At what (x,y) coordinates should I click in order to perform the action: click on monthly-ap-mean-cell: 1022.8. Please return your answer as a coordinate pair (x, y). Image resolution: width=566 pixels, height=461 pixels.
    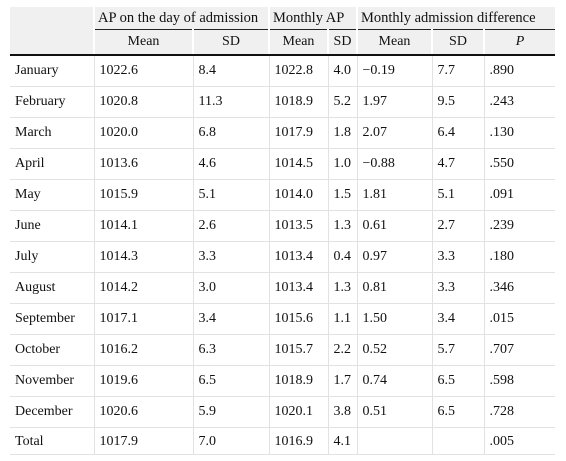
    Looking at the image, I should click on (298, 71).